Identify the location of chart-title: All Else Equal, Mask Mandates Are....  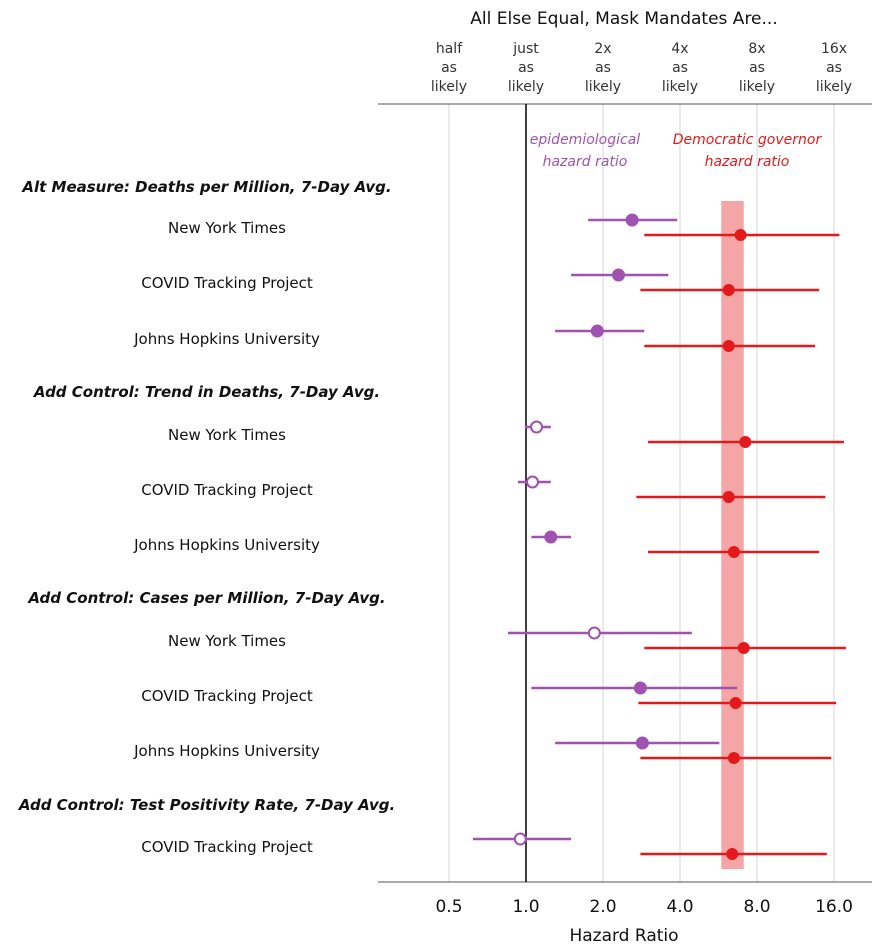
(623, 19).